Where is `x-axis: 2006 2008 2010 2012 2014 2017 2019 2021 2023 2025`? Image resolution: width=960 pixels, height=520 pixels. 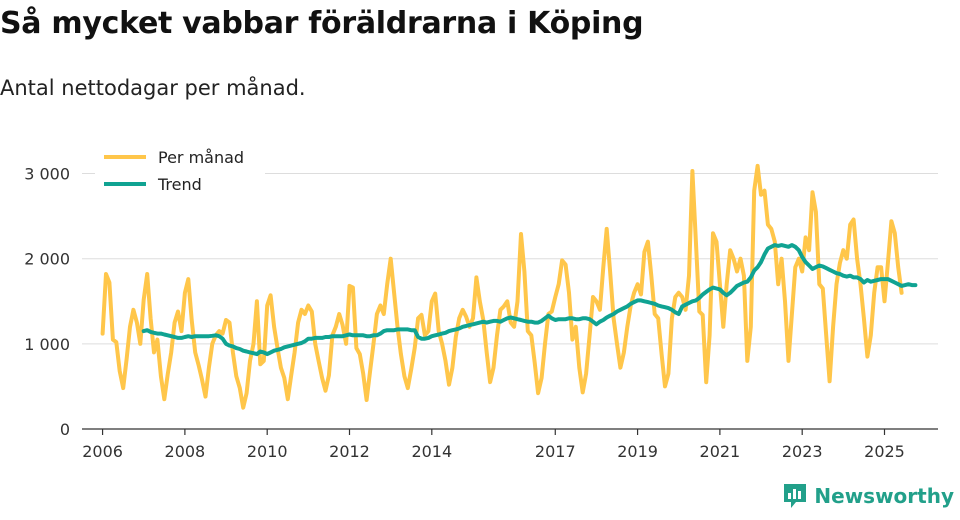
x-axis: 2006 2008 2010 2012 2014 2017 2019 2021 2023 2025 is located at coordinates (510, 444).